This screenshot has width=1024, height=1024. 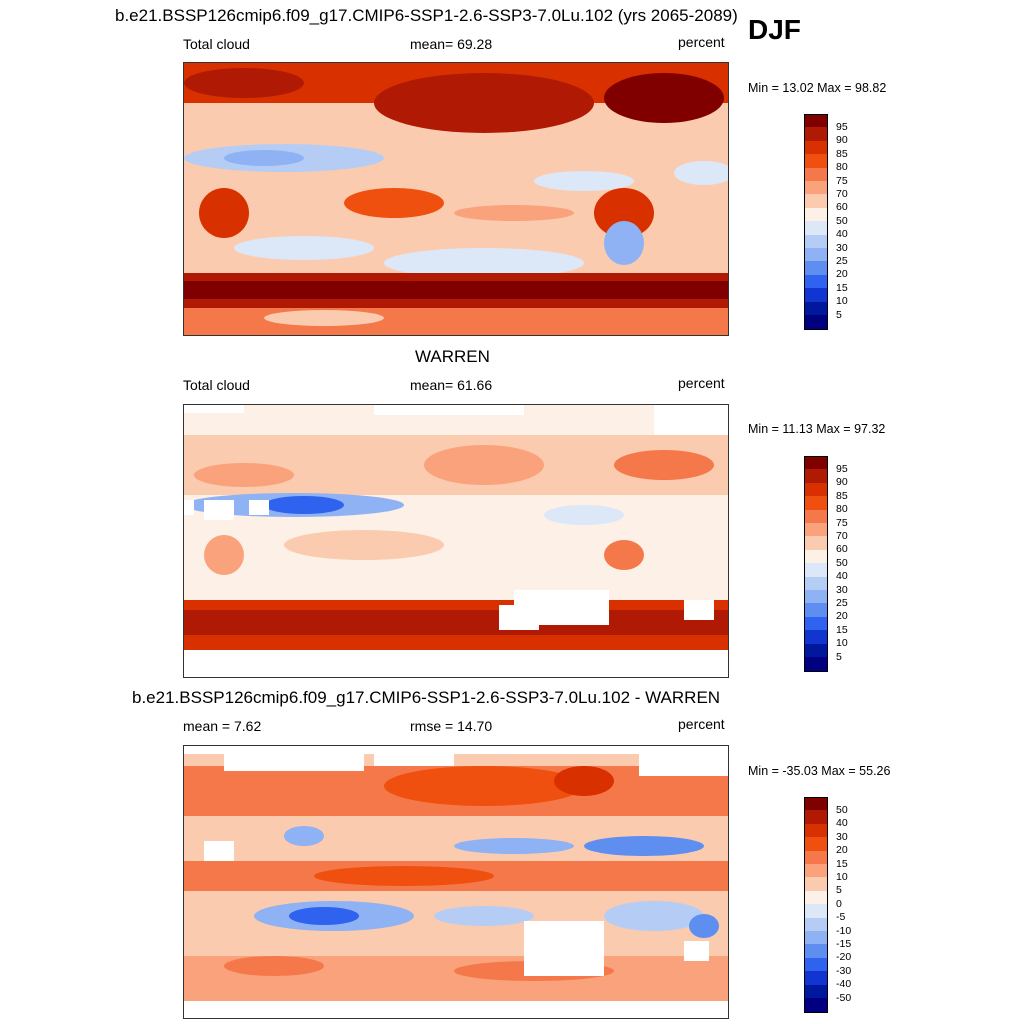 I want to click on panel-2-map, so click(x=456, y=541).